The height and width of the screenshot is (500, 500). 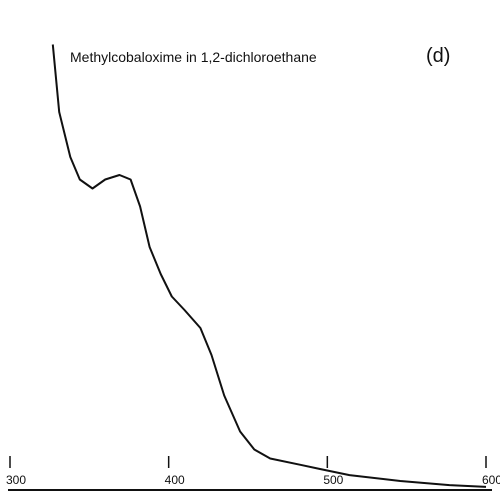 What do you see at coordinates (175, 480) in the screenshot?
I see `x-tick-label: 400` at bounding box center [175, 480].